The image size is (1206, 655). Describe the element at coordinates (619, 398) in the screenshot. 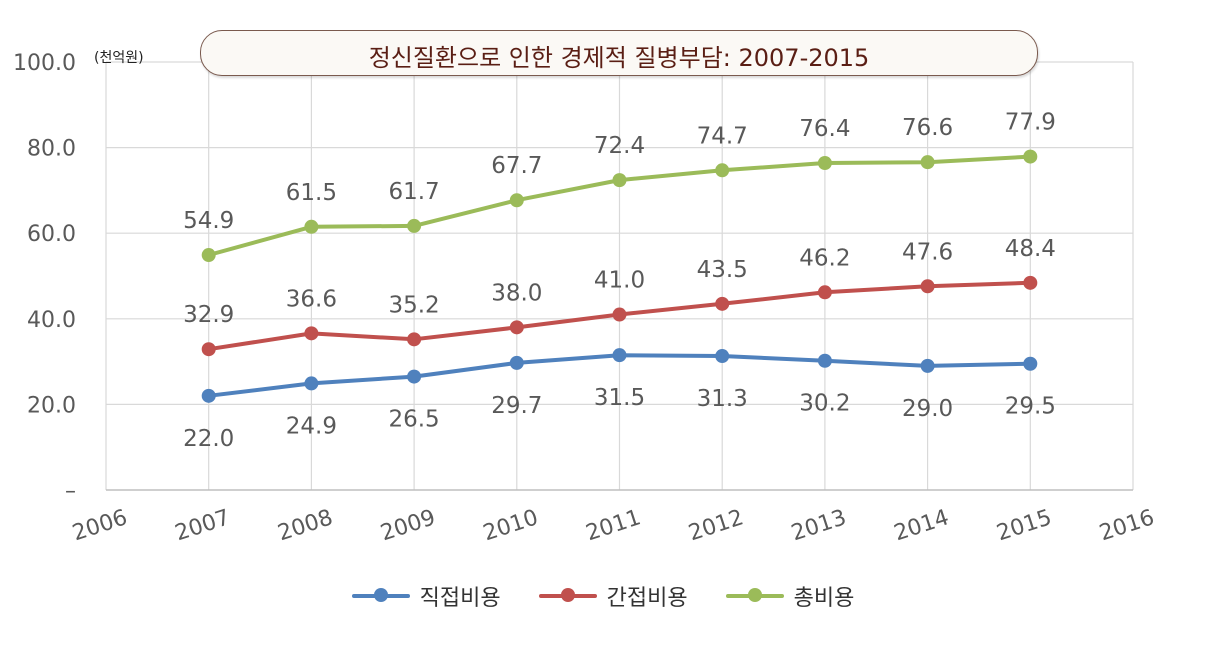

I see `data-label: 31.5` at that location.